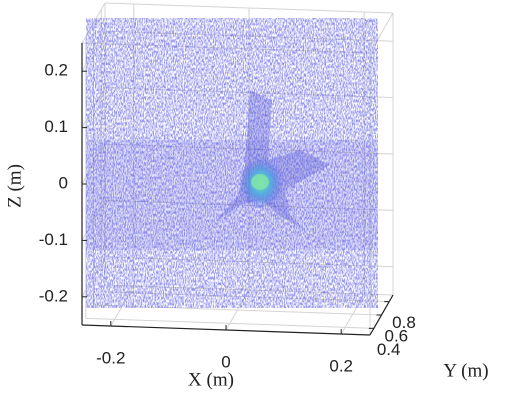 Image resolution: width=507 pixels, height=393 pixels. What do you see at coordinates (465, 370) in the screenshot?
I see `y-axis-label: Y (m)` at bounding box center [465, 370].